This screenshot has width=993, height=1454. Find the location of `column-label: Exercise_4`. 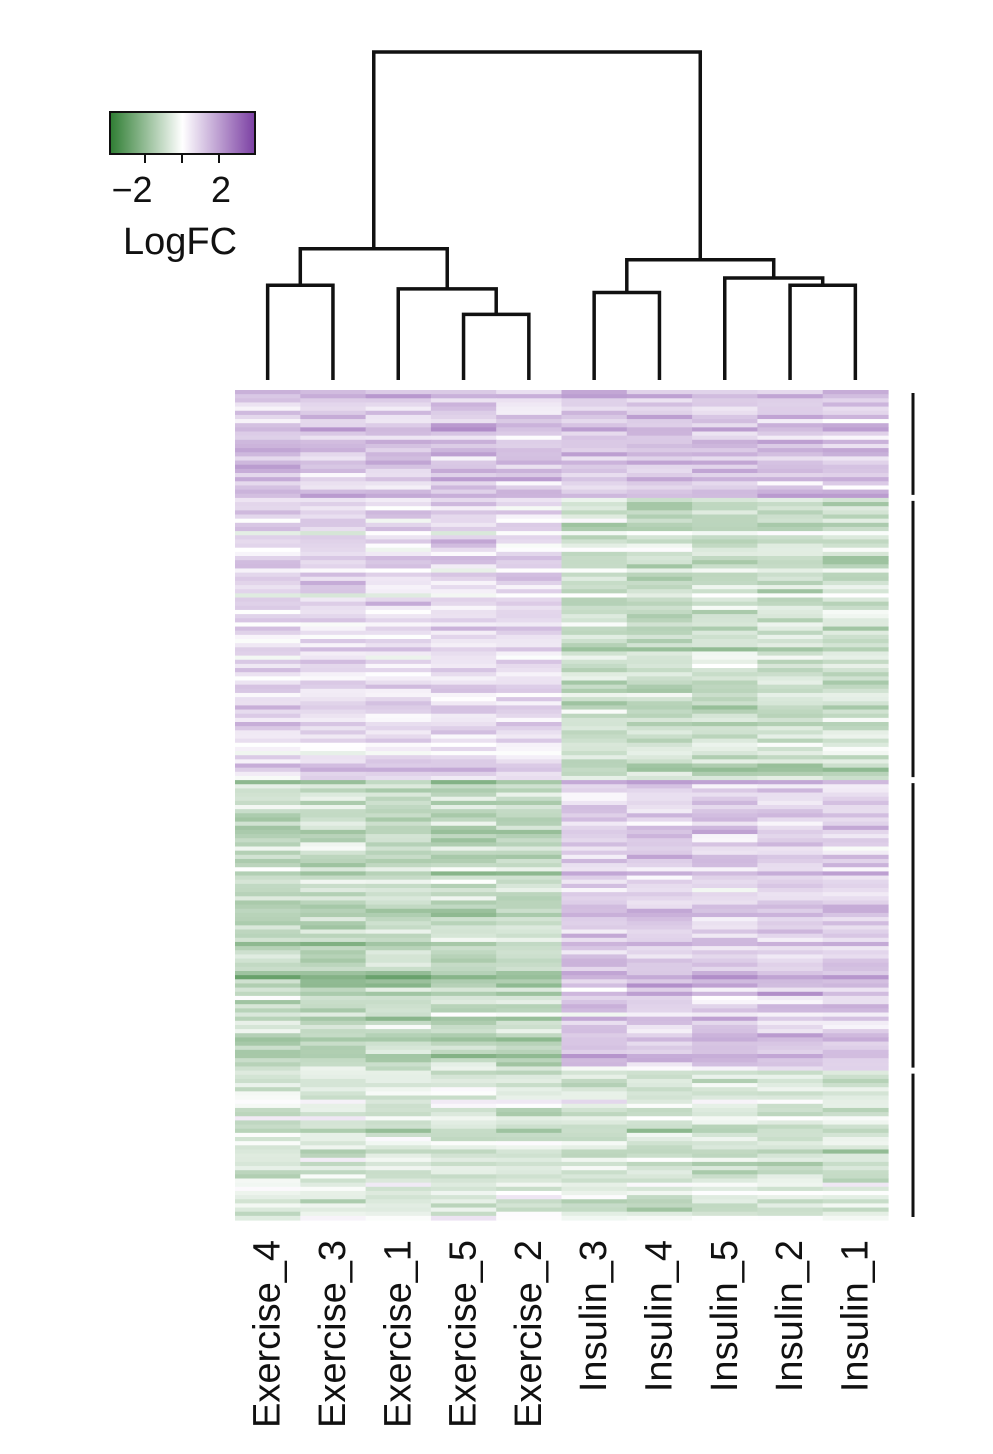

column-label: Exercise_4 is located at coordinates (268, 1334).